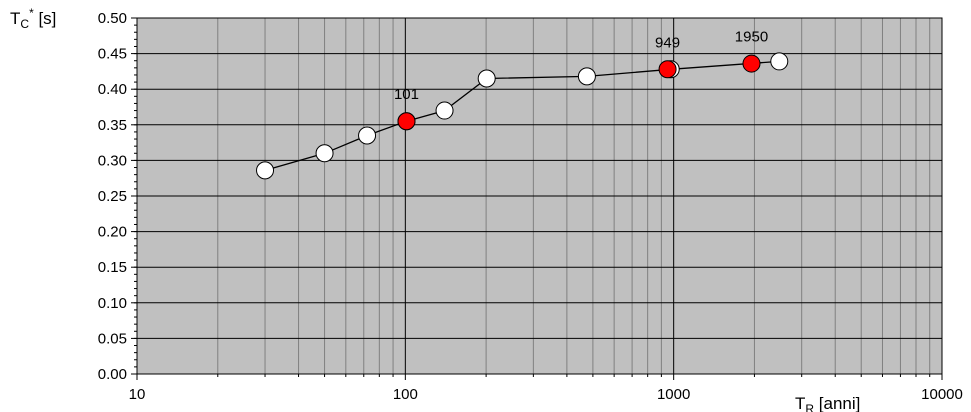 Image resolution: width=971 pixels, height=412 pixels. What do you see at coordinates (112, 267) in the screenshot?
I see `y-tick-label: 0.15` at bounding box center [112, 267].